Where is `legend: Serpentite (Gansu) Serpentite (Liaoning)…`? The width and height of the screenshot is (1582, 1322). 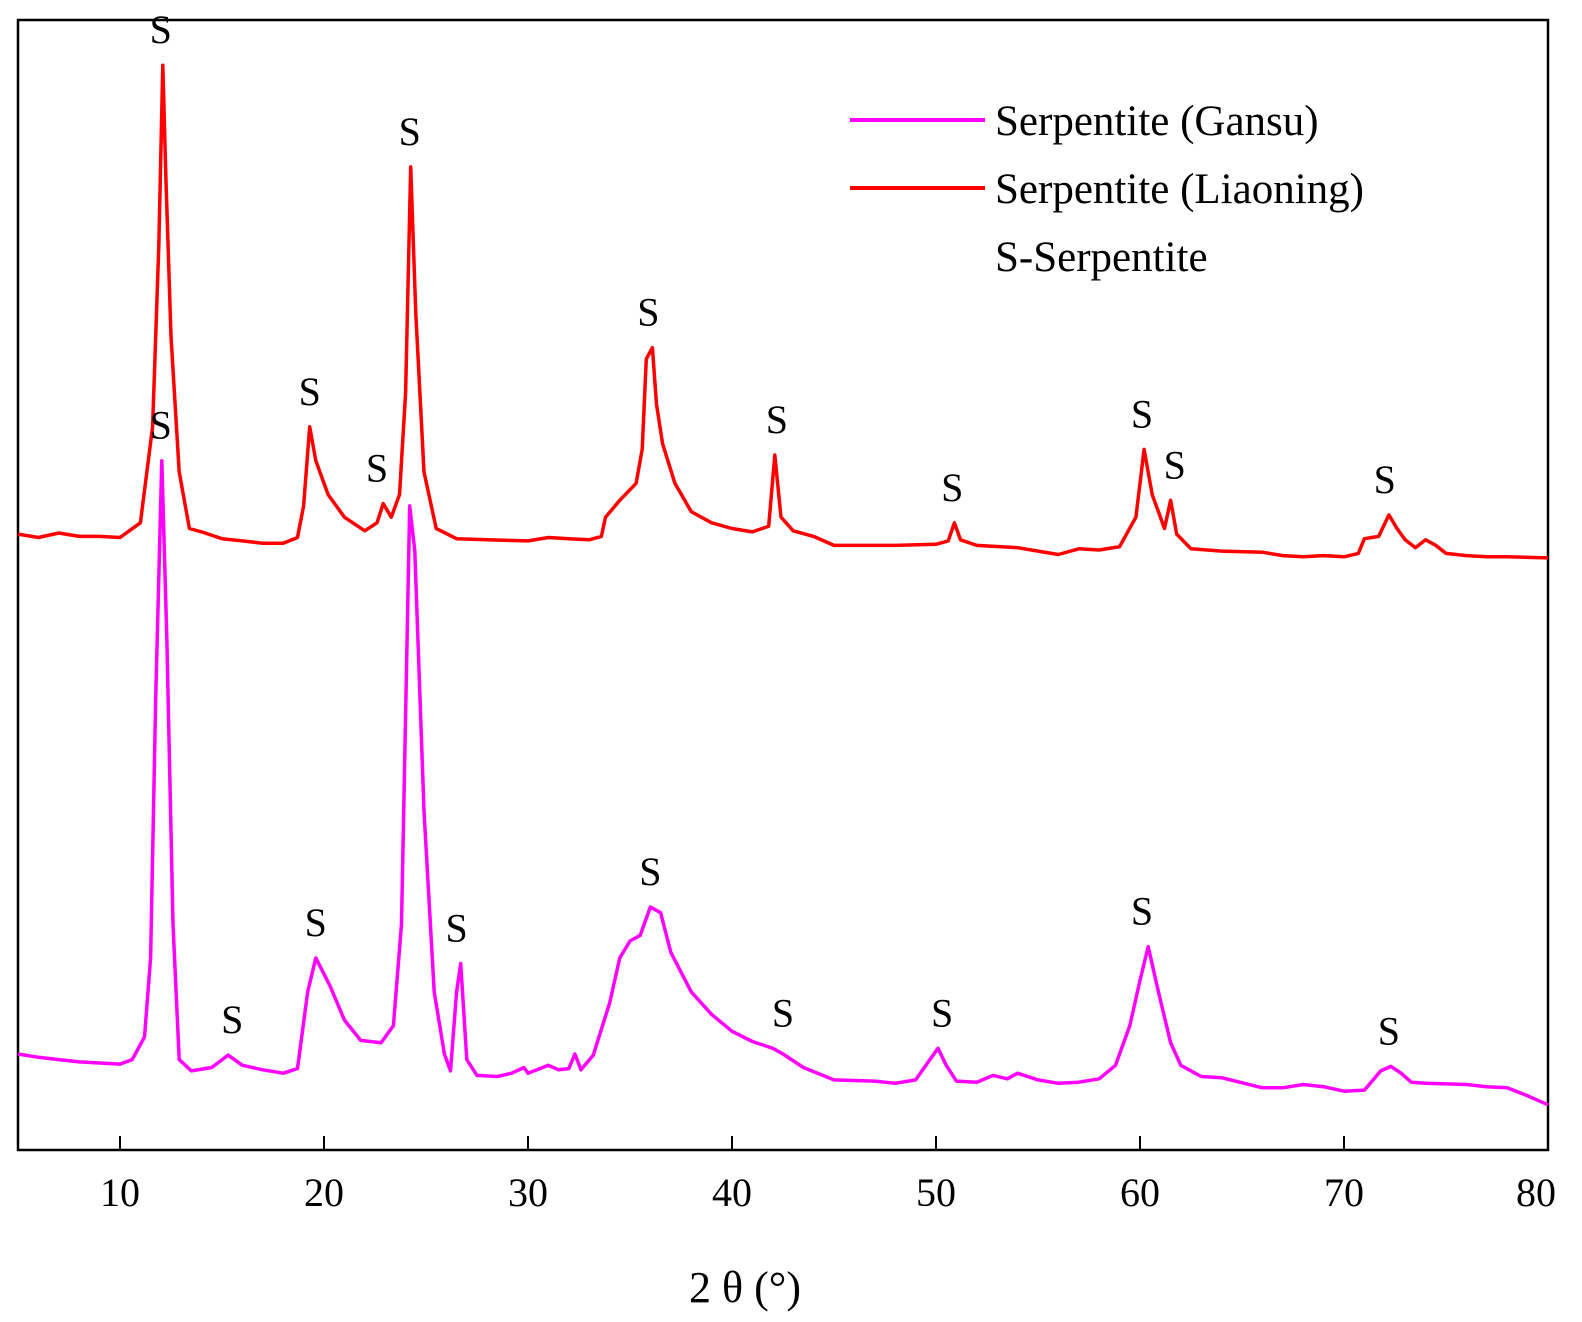 legend: Serpentite (Gansu) Serpentite (Liaoning)… is located at coordinates (1107, 189).